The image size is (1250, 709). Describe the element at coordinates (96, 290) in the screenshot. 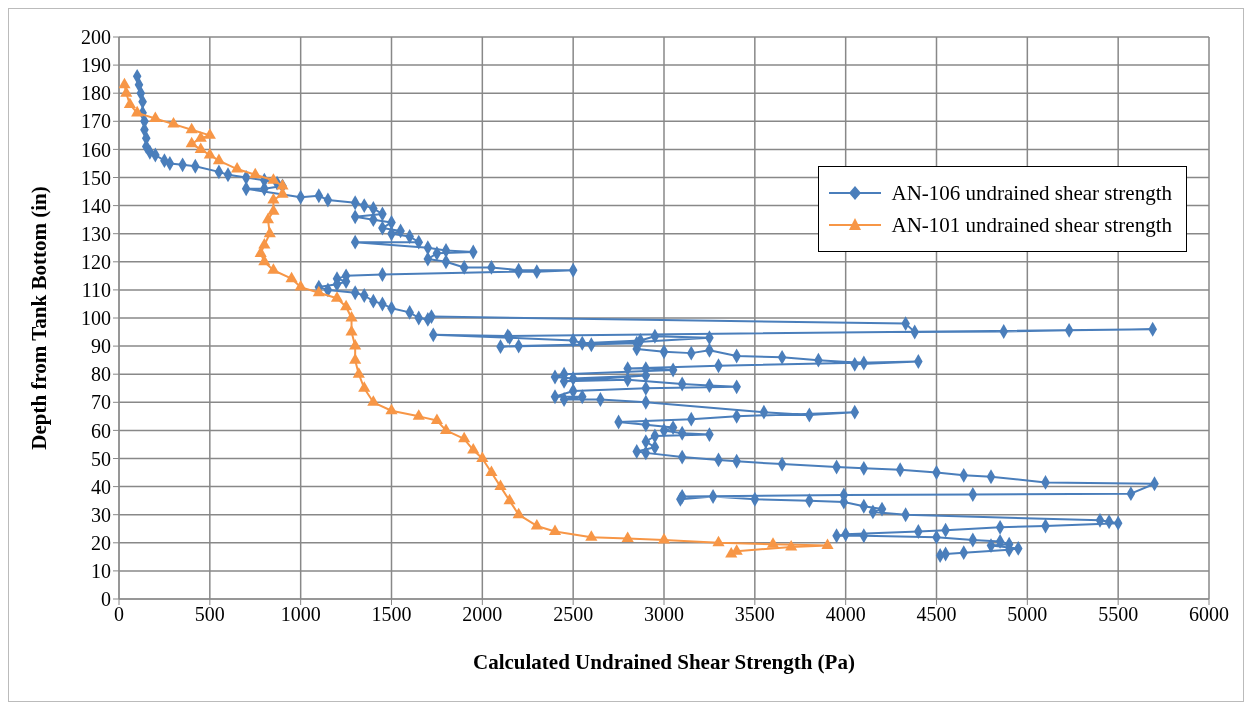

I see `y-tick-label: 110` at that location.